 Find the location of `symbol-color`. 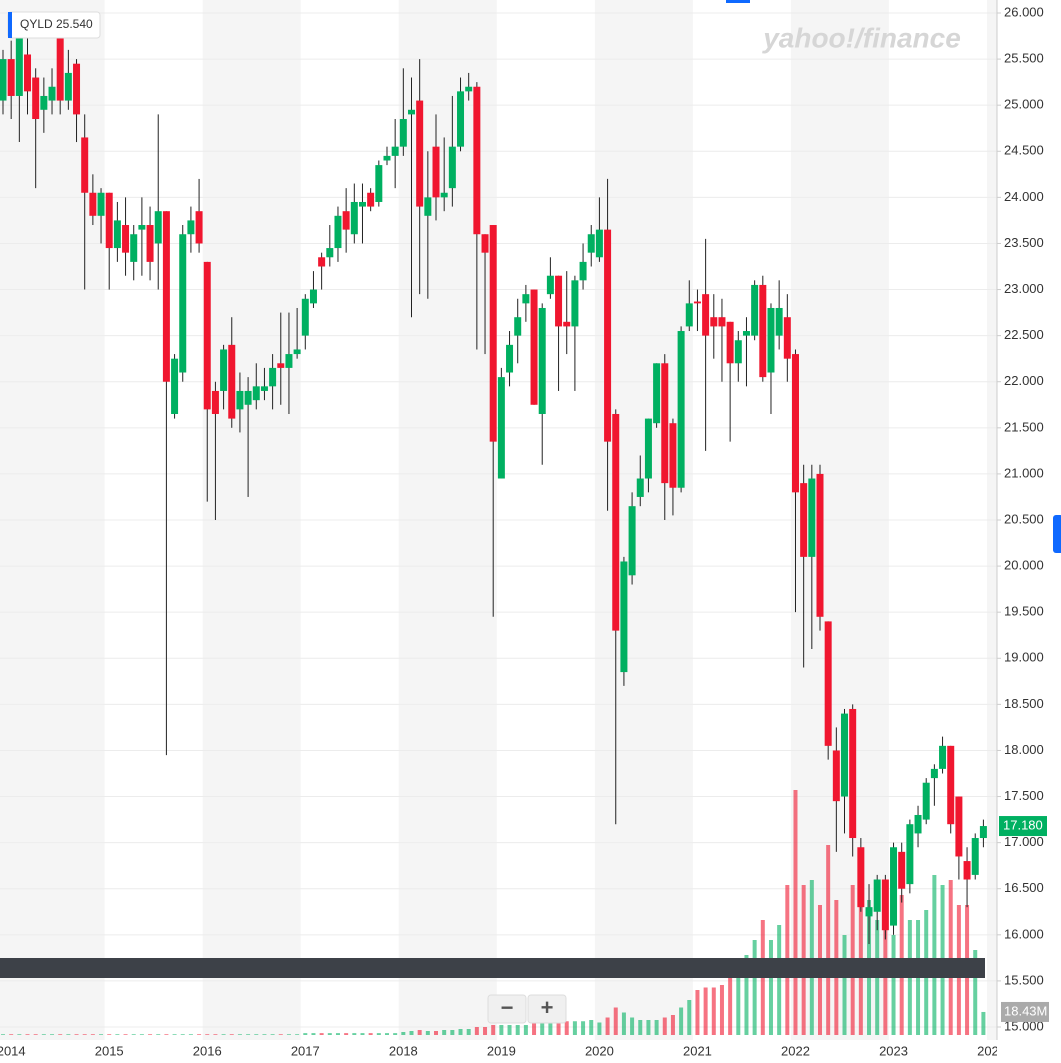

symbol-color is located at coordinates (10, 25).